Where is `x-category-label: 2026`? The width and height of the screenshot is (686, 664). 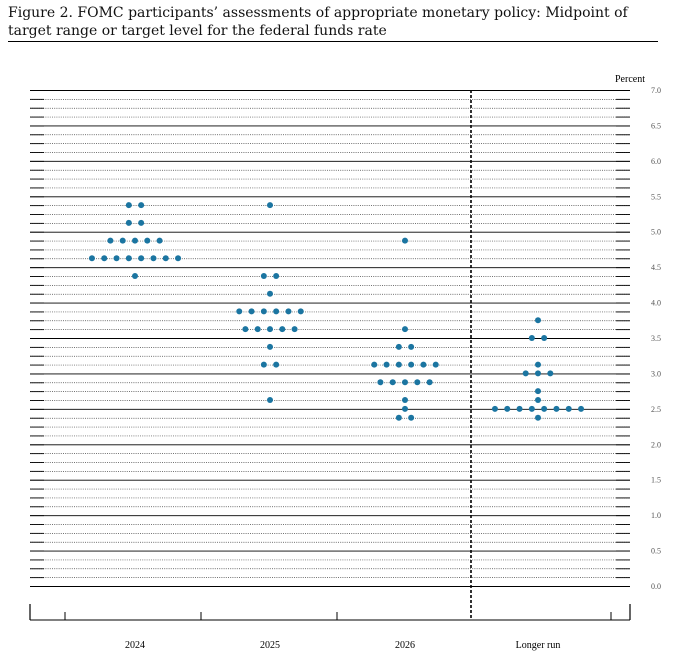
x-category-label: 2026 is located at coordinates (405, 645).